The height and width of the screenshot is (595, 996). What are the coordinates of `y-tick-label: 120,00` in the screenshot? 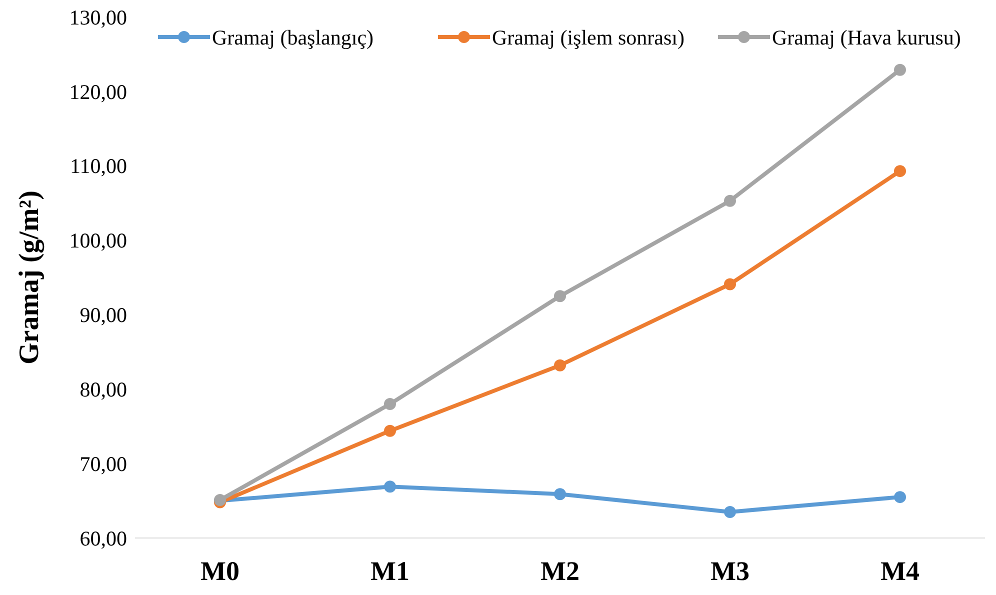 It's located at (98, 92).